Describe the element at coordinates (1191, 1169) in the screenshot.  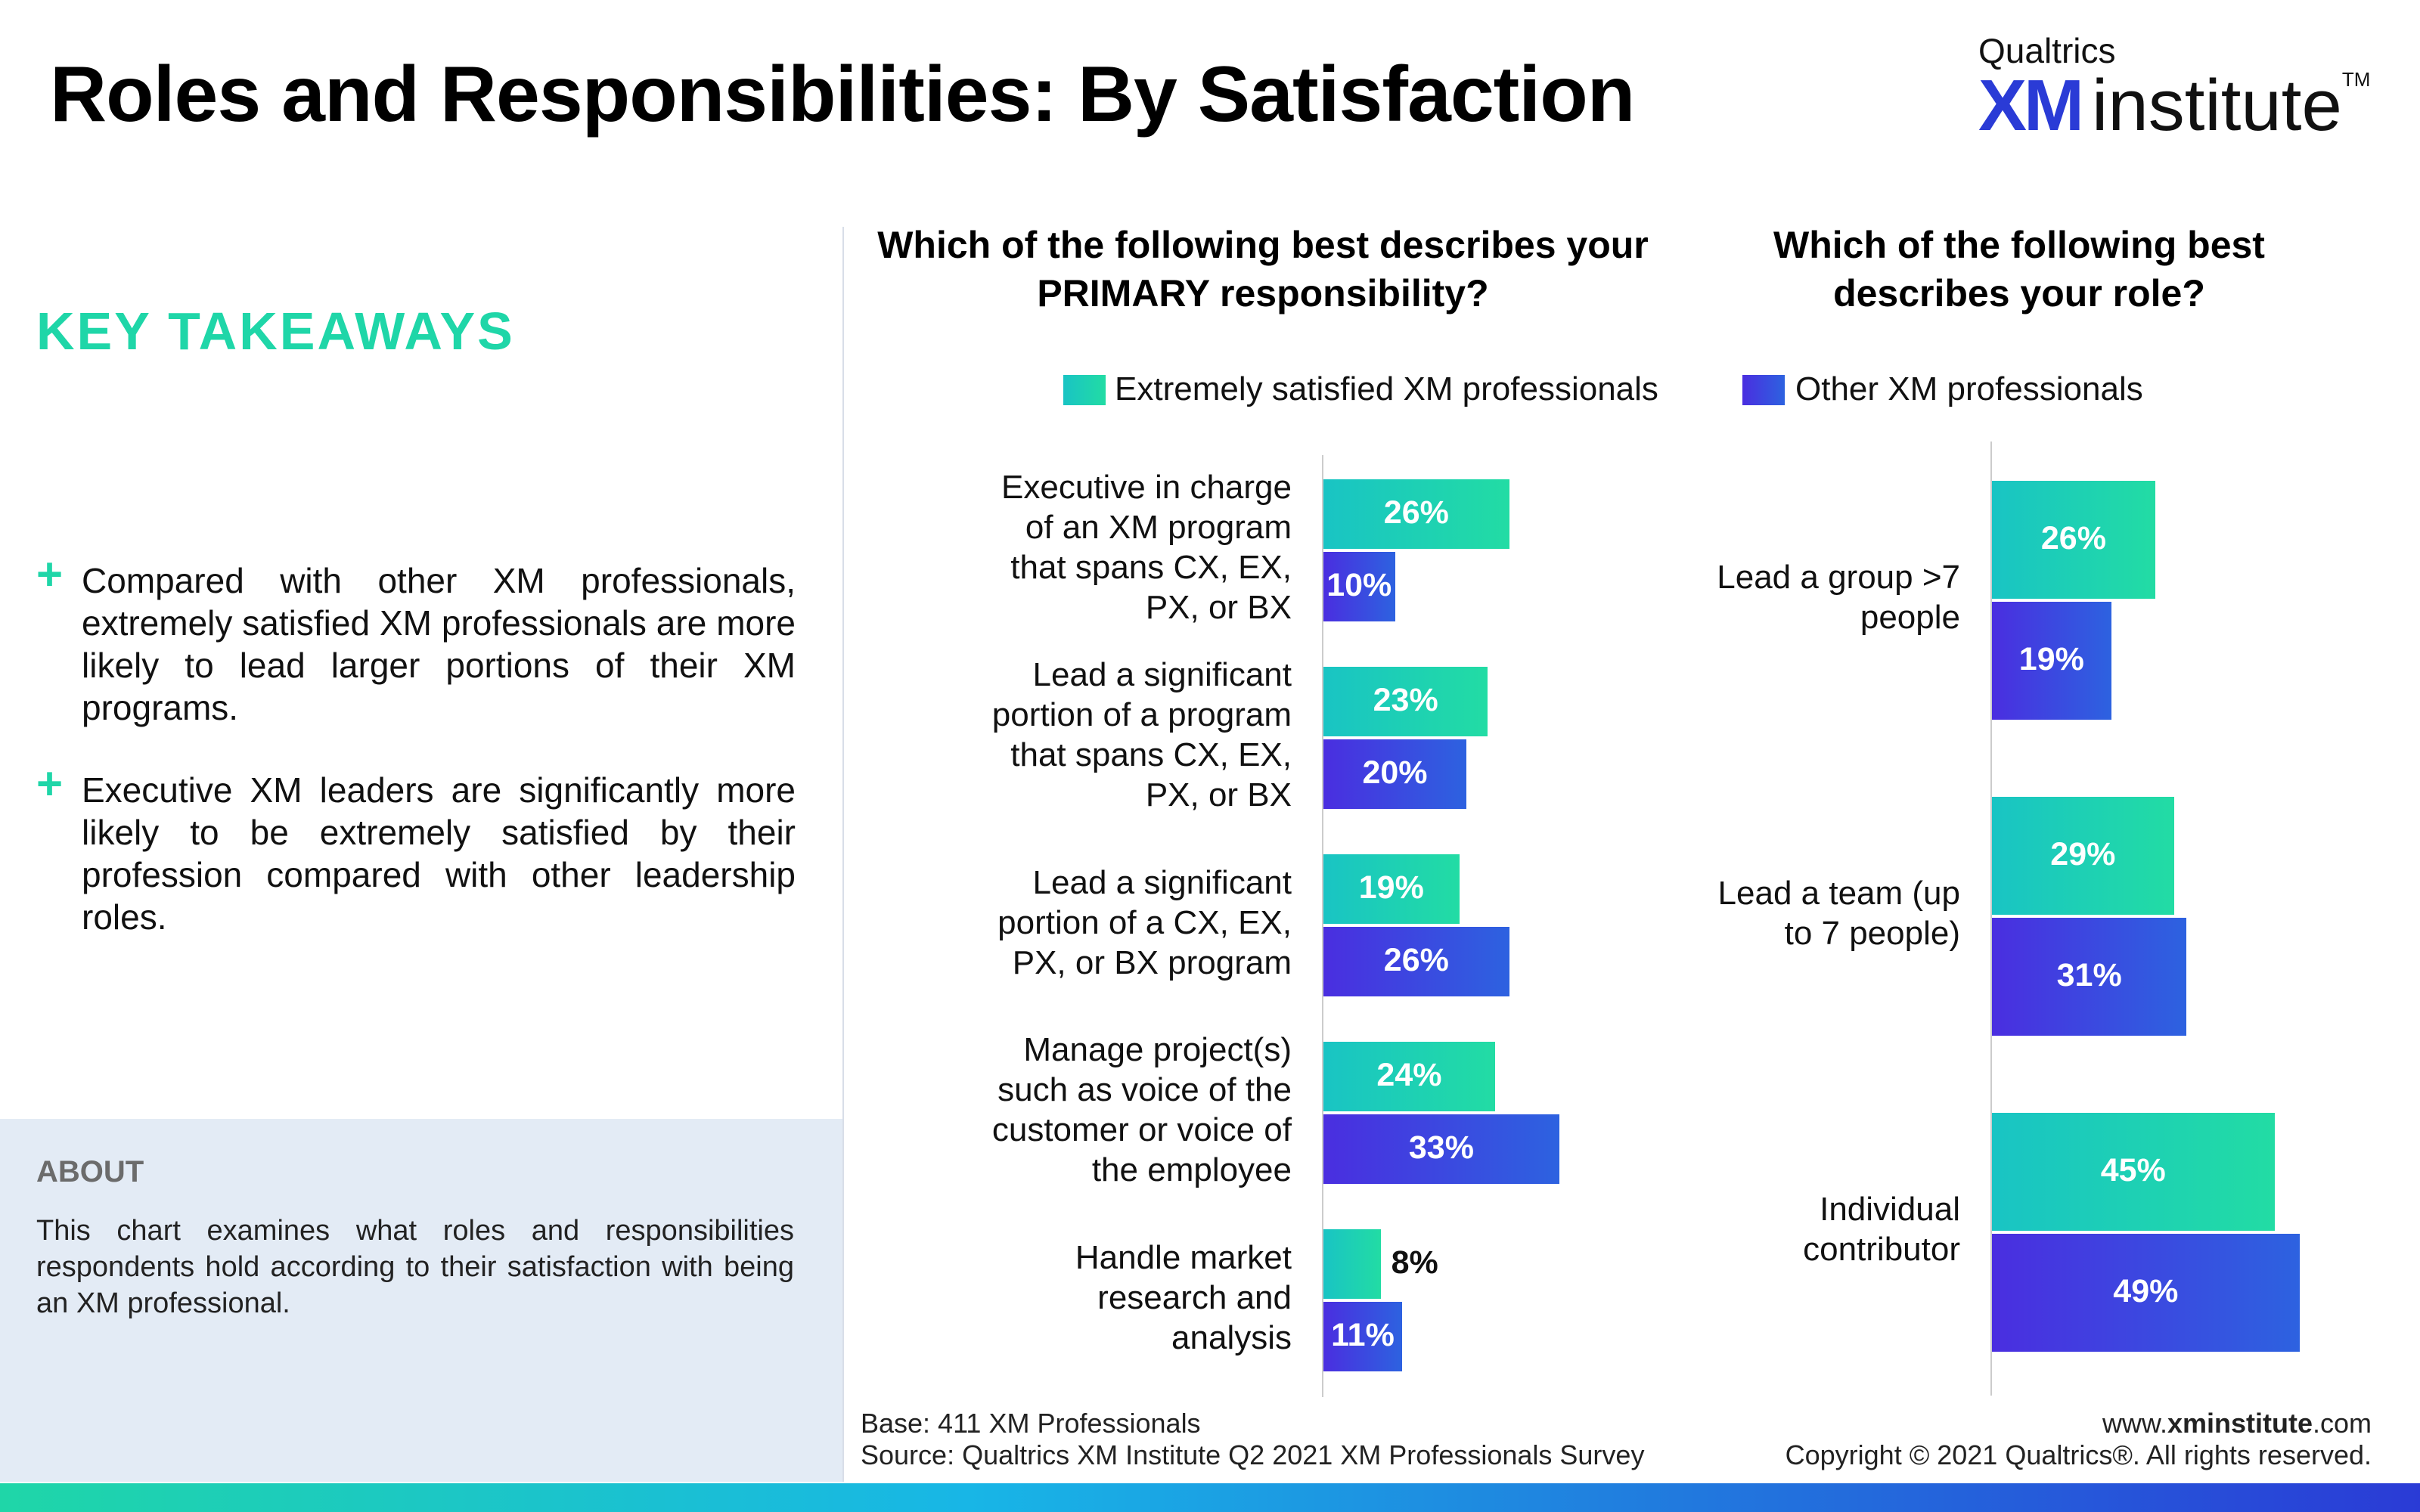
I see `category-label-line: the employee` at that location.